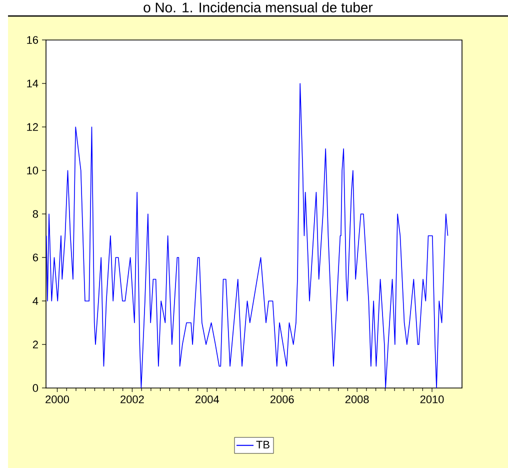  What do you see at coordinates (35, 344) in the screenshot?
I see `y-tick-label: 2` at bounding box center [35, 344].